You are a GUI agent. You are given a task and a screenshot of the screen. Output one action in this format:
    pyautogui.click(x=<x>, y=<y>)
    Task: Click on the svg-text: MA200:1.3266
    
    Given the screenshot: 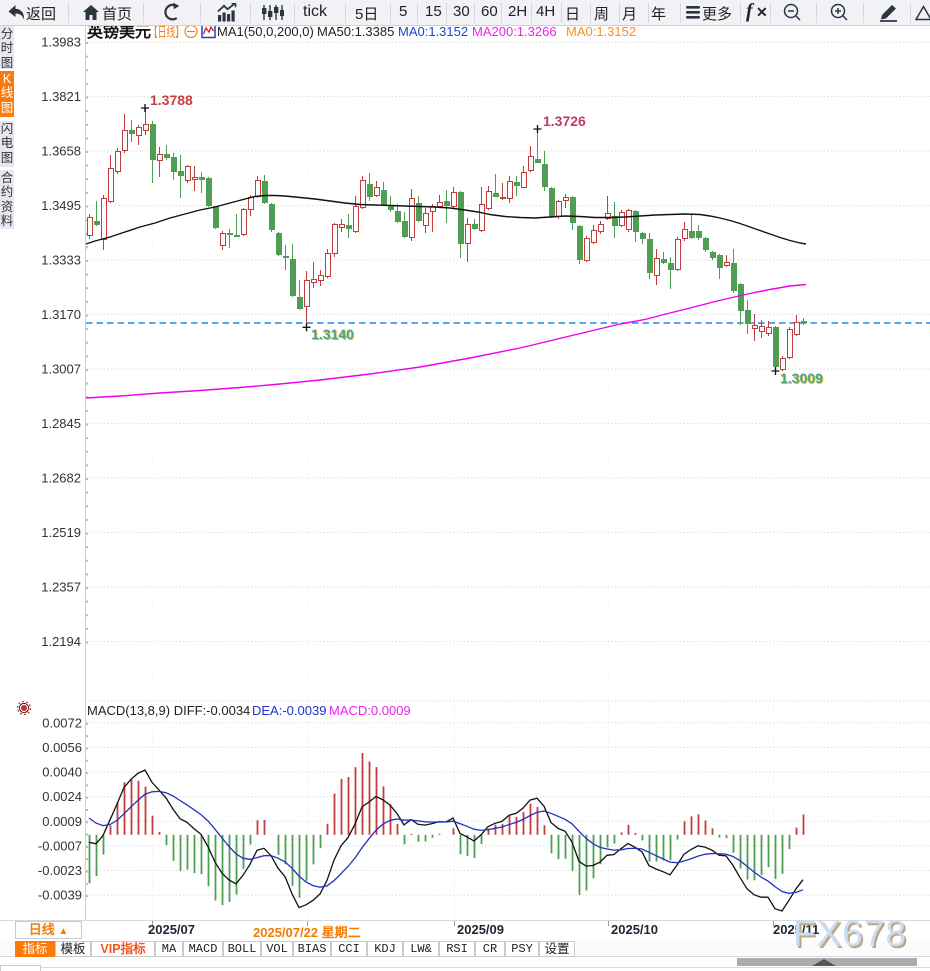 What is the action you would take?
    pyautogui.click(x=514, y=31)
    